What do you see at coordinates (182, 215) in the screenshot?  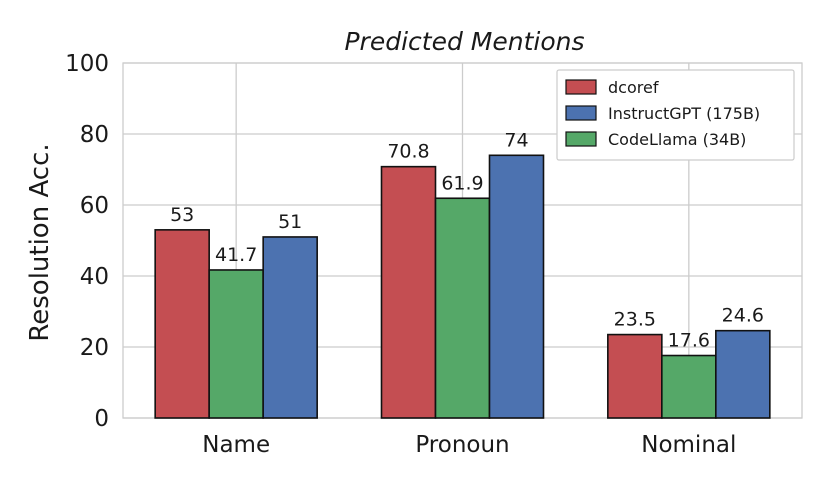 I see `data-label: 53` at bounding box center [182, 215].